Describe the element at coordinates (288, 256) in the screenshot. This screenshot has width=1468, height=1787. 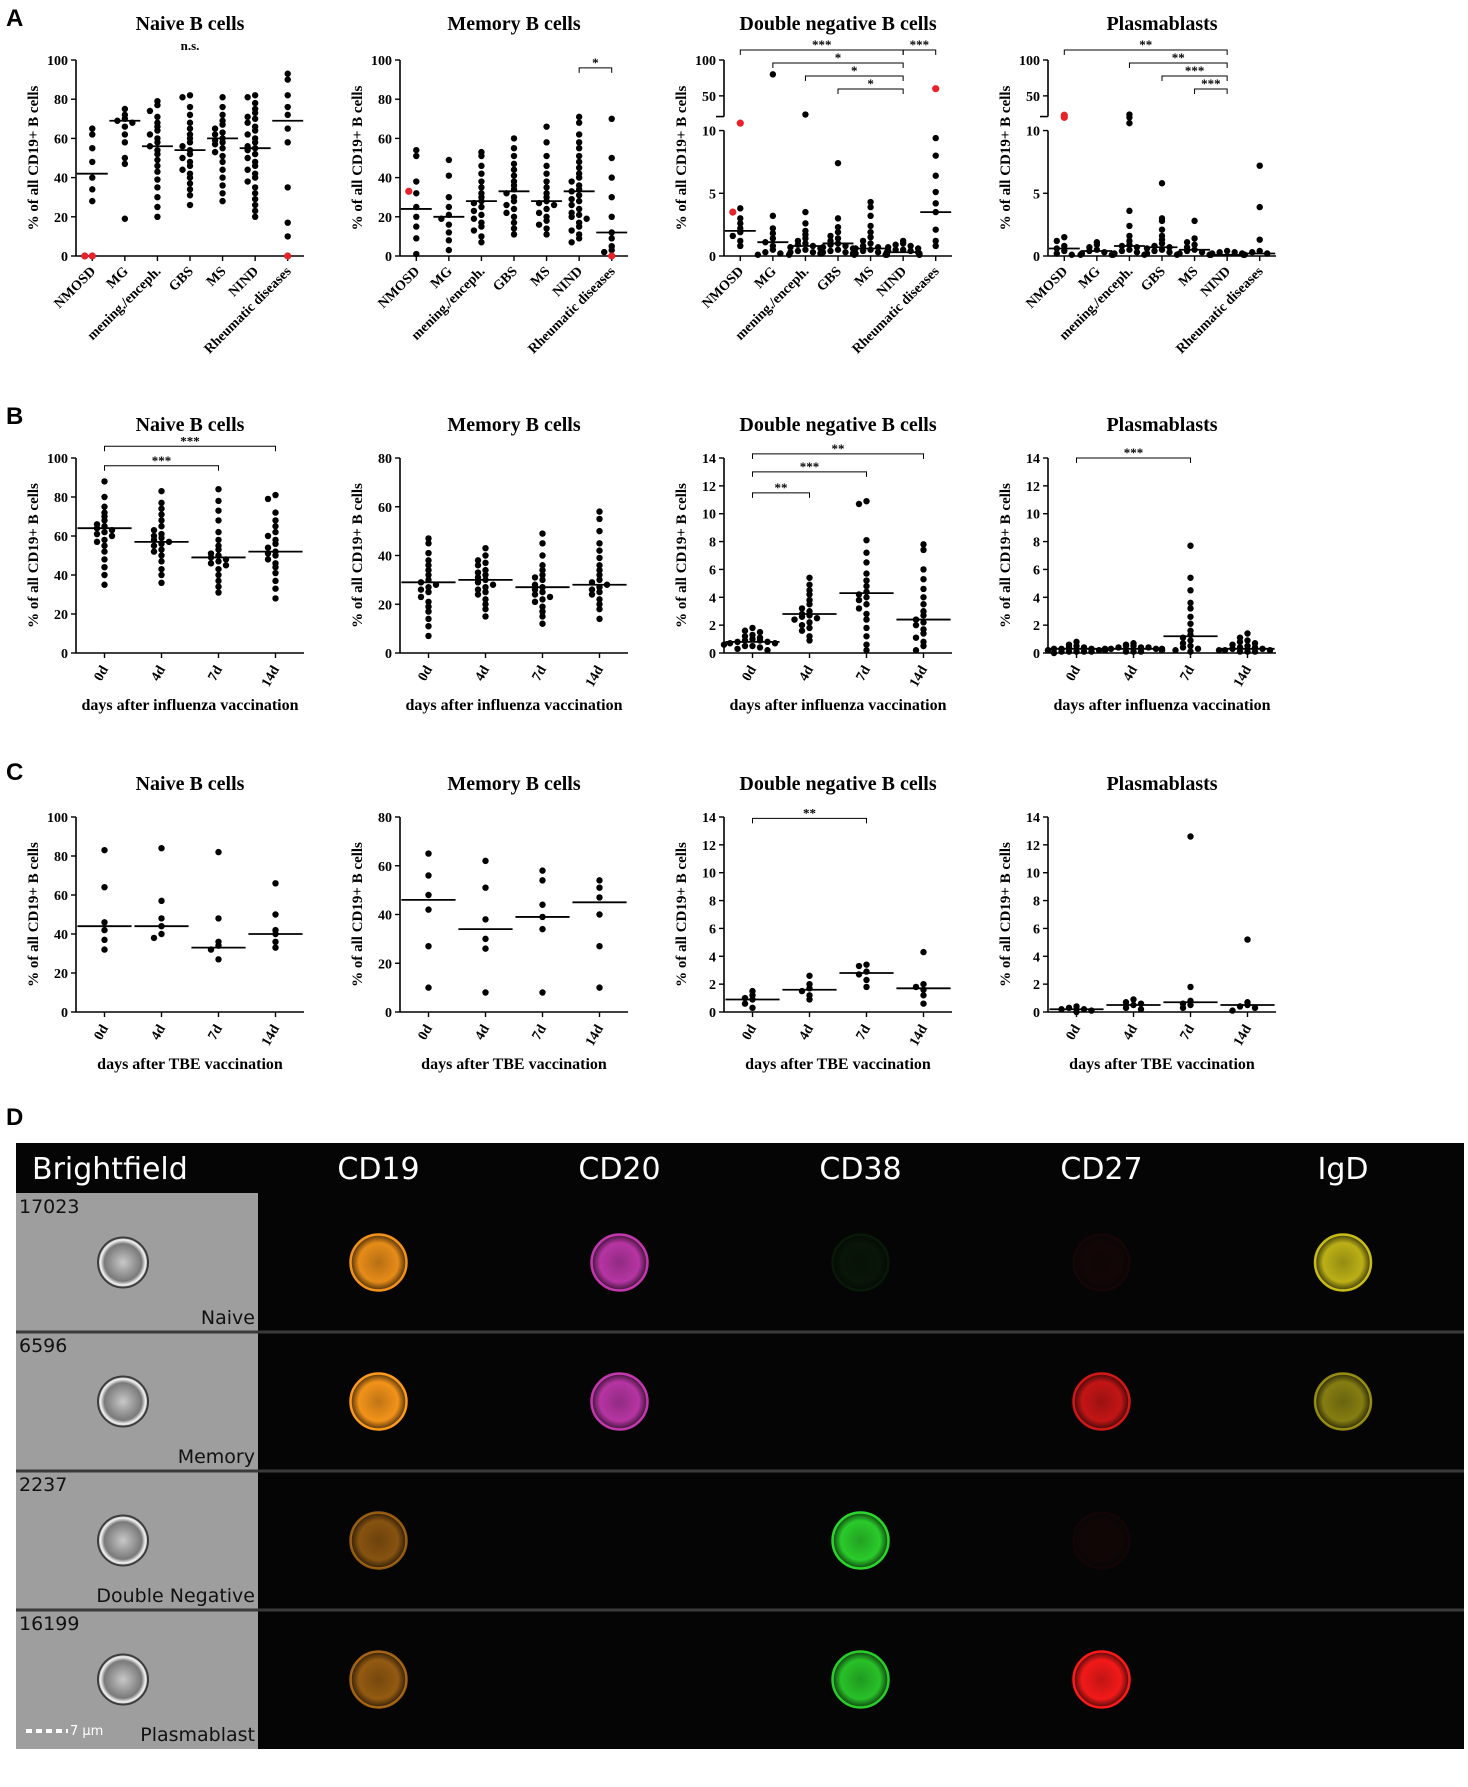
I see `data-point-highlight` at that location.